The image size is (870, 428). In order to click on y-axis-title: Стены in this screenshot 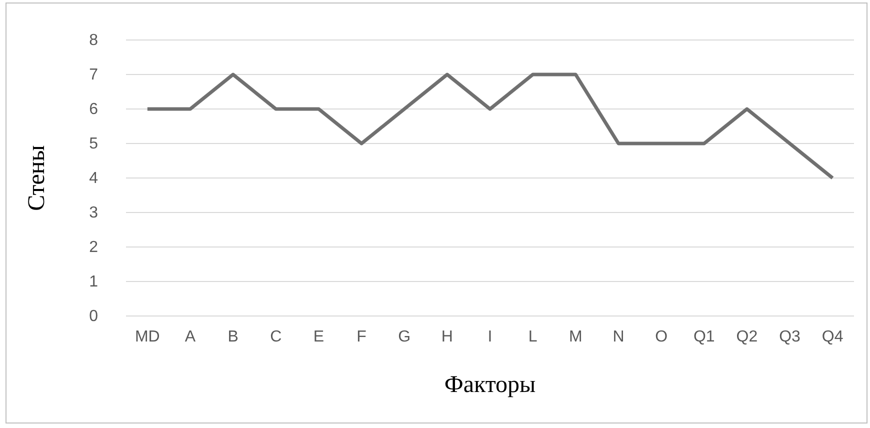, I will do `click(37, 178)`.